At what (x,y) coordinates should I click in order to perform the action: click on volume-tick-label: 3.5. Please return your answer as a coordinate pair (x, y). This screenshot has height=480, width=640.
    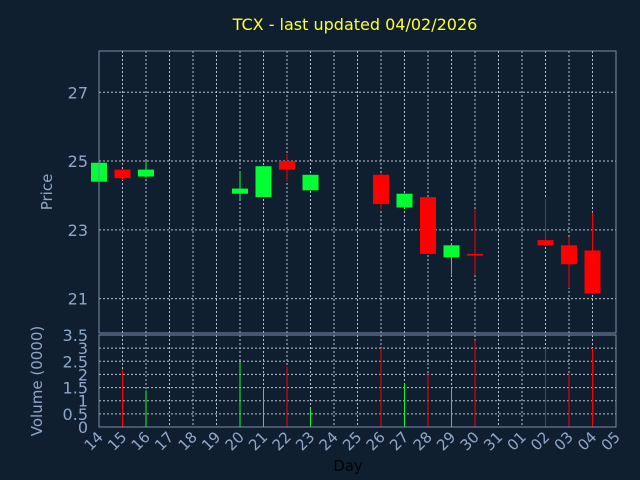
    Looking at the image, I should click on (75, 335).